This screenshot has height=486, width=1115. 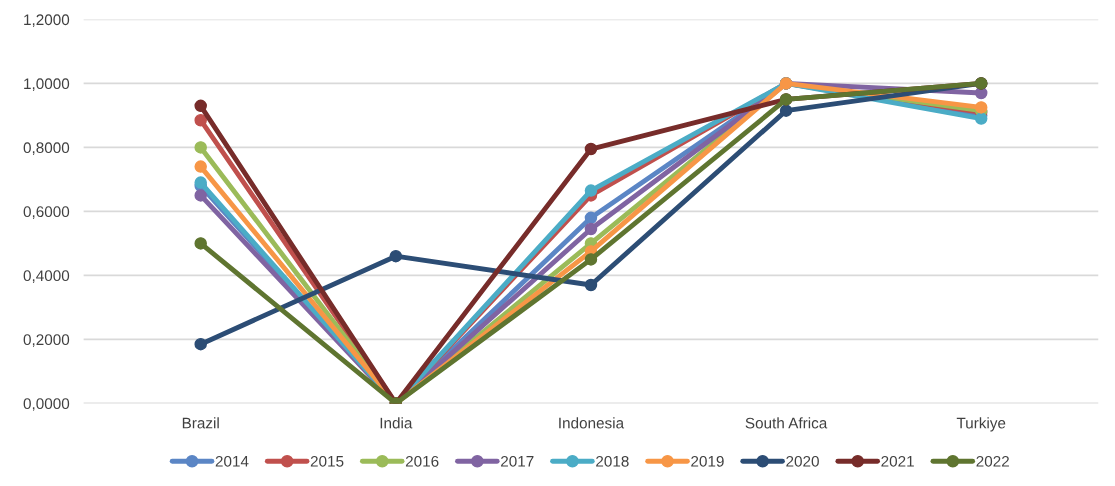 I want to click on x-tick-label: India, so click(x=396, y=423).